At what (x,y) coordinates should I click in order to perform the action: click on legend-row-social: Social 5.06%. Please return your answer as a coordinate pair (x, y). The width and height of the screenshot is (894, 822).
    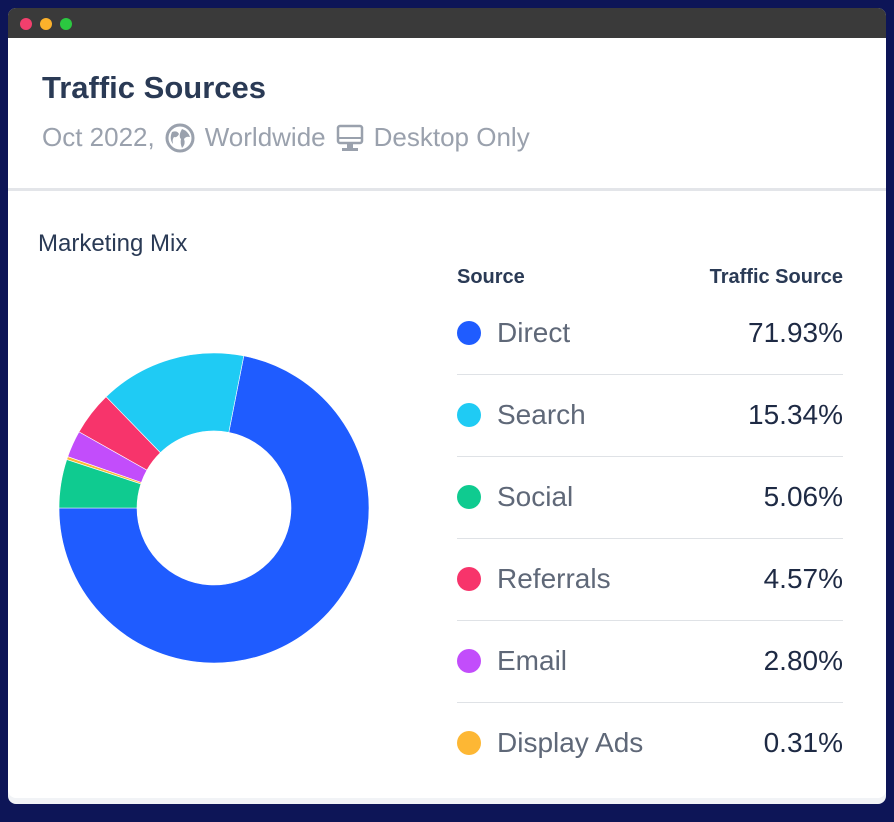
    Looking at the image, I should click on (650, 497).